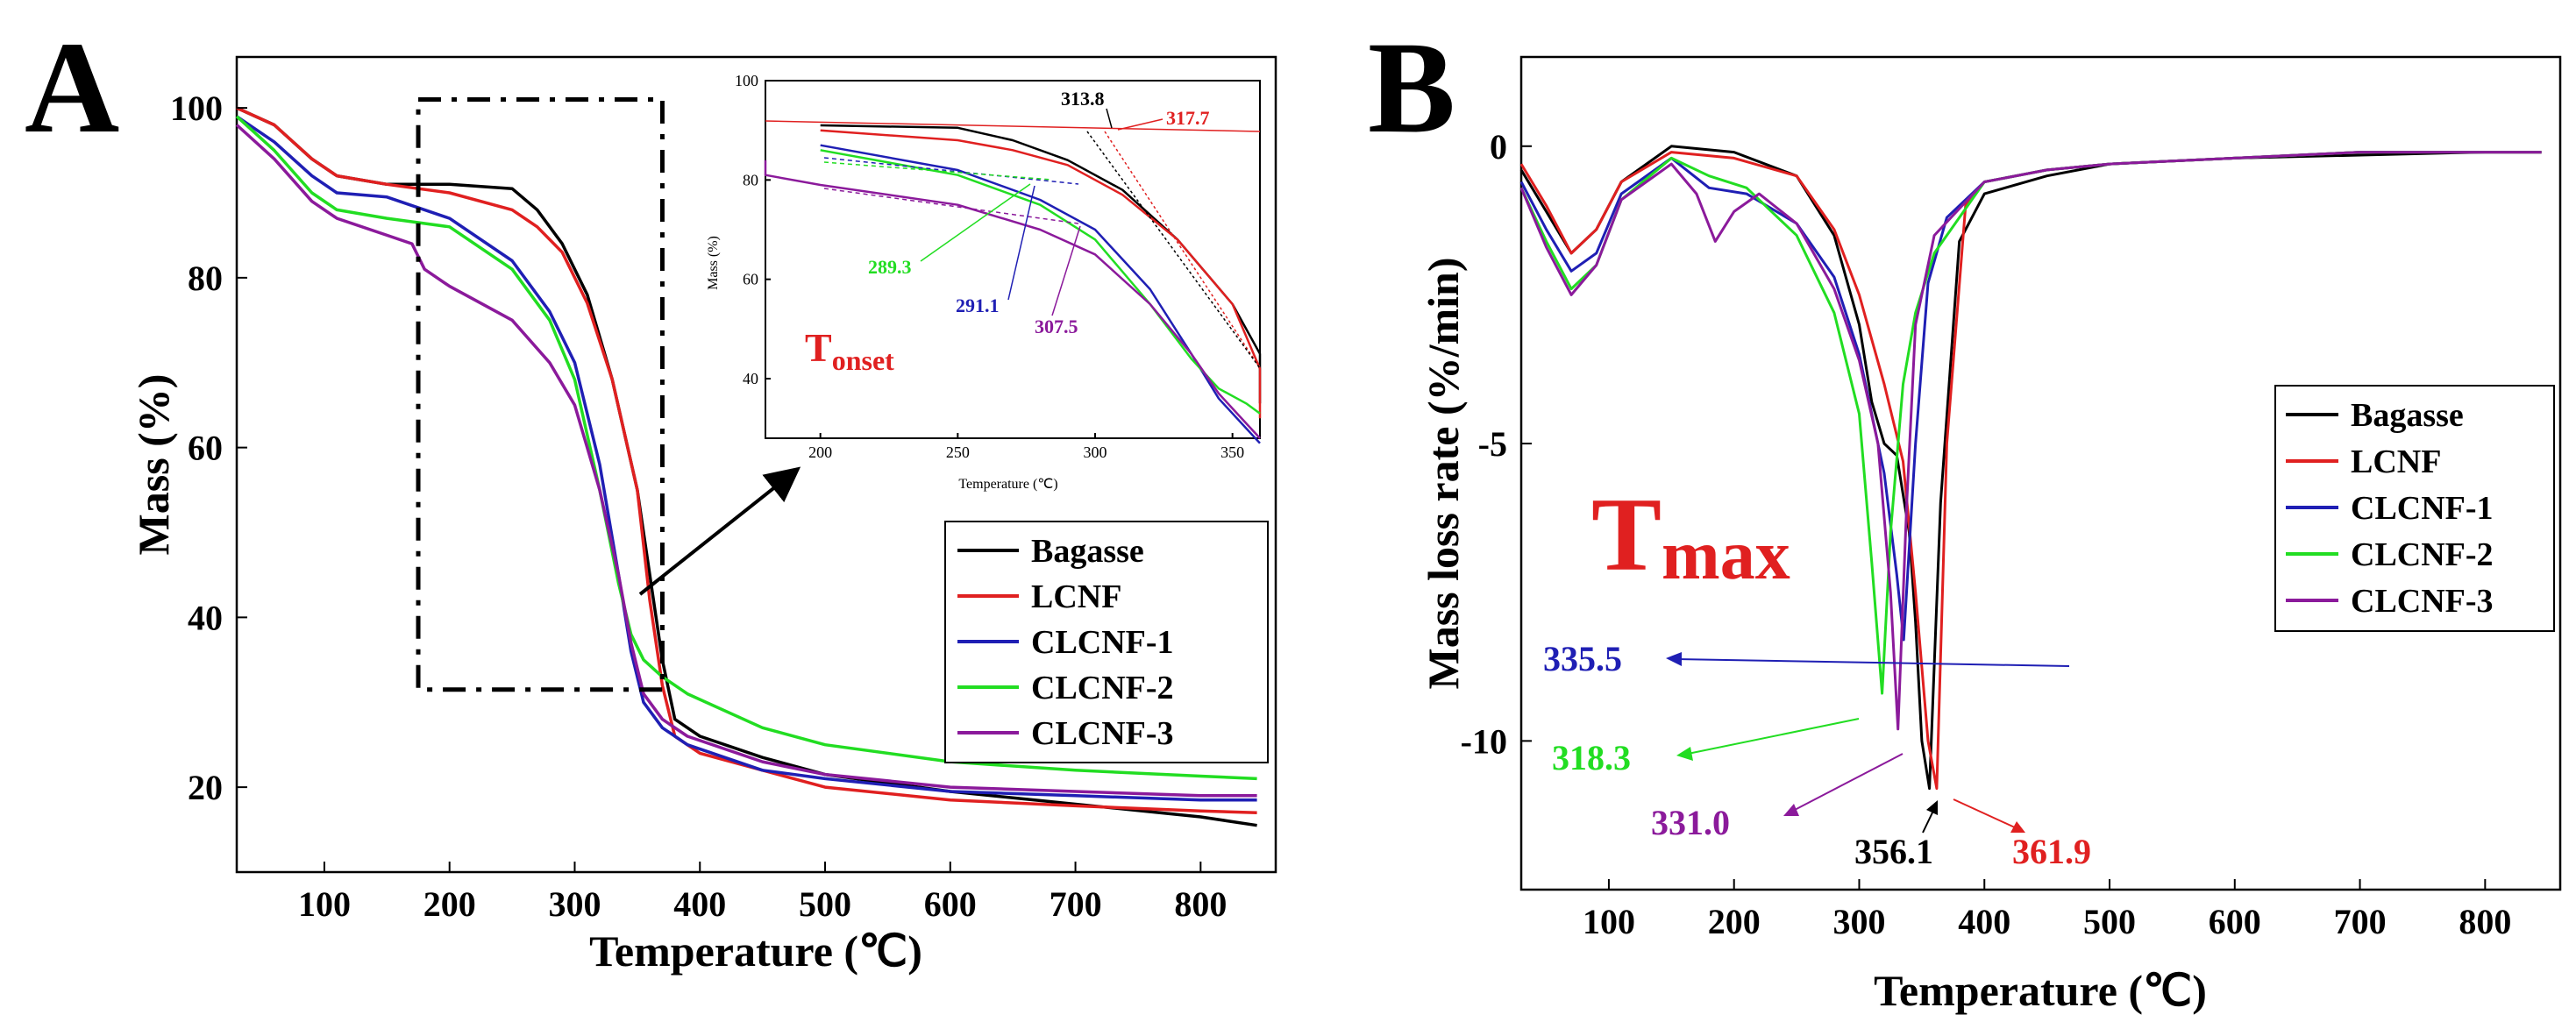 This screenshot has width=2576, height=1036. Describe the element at coordinates (1690, 822) in the screenshot. I see `tmax-label-clcnf-3: 331.0` at that location.